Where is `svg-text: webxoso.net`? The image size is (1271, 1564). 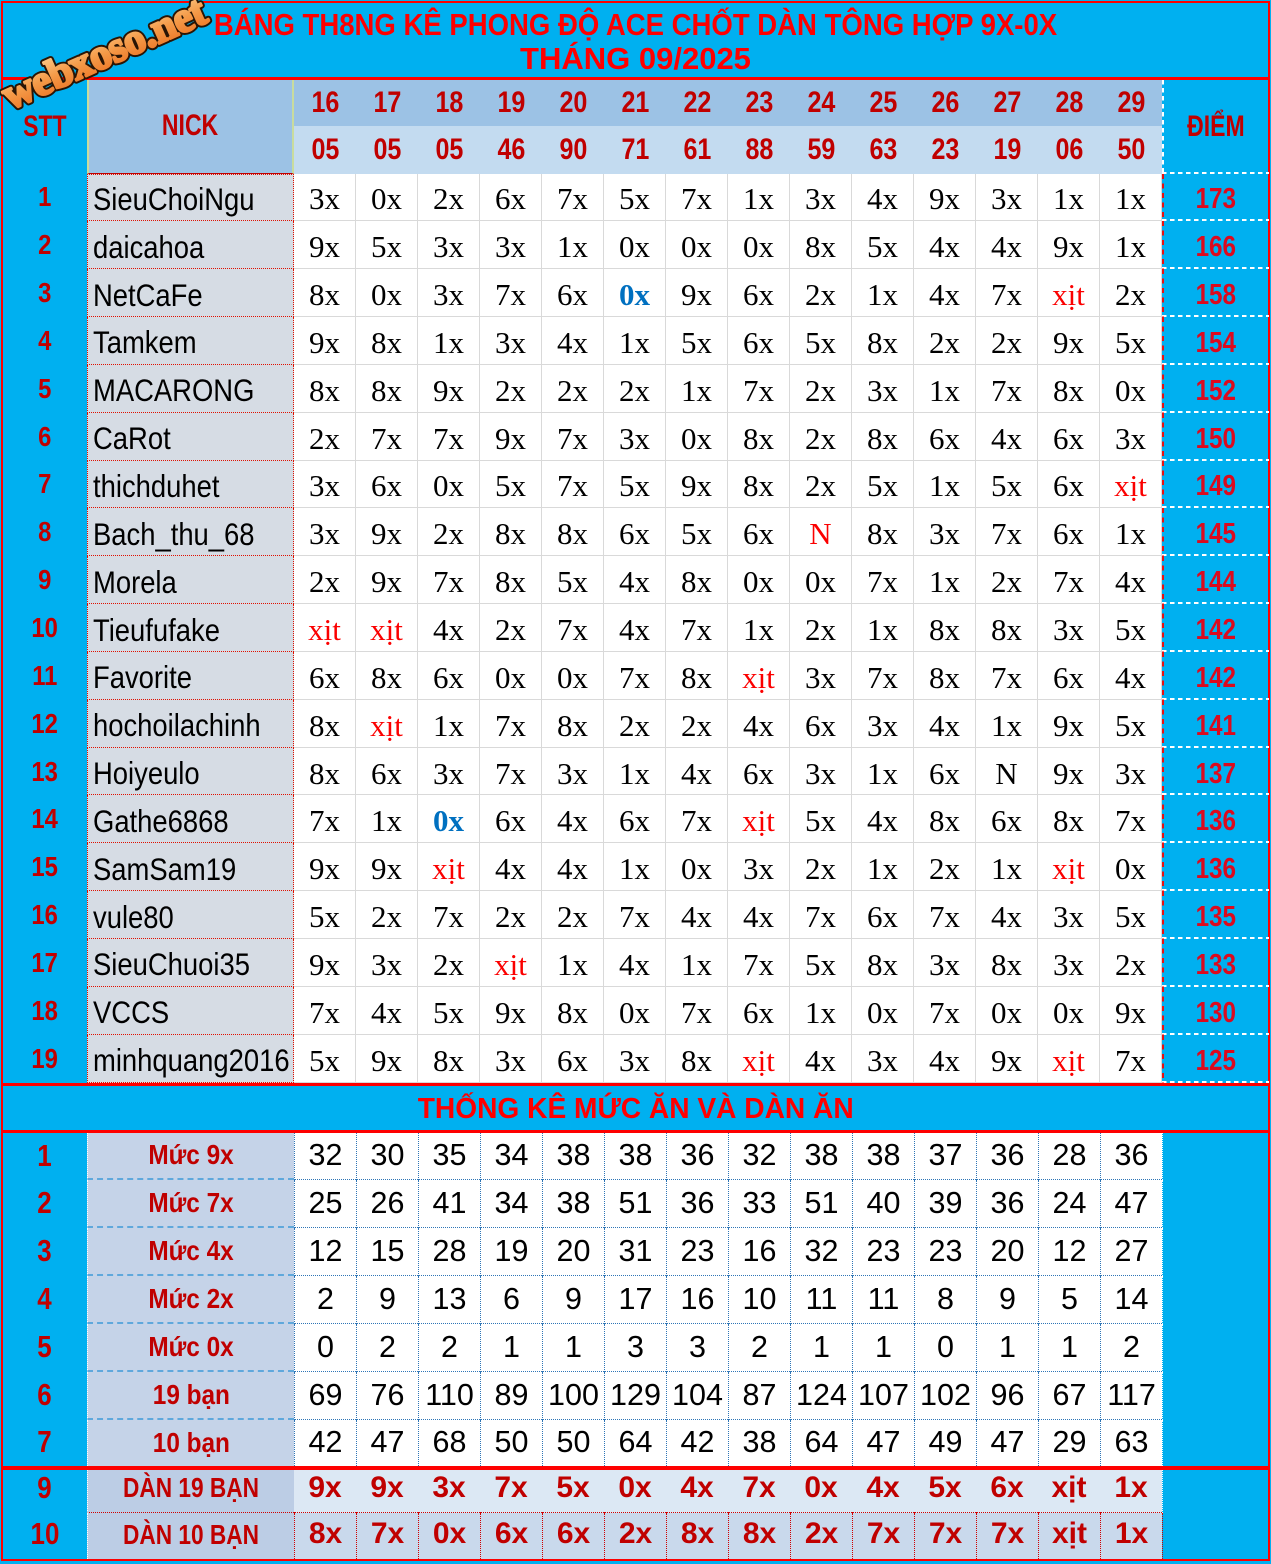 svg-text: webxoso.net is located at coordinates (107, 59).